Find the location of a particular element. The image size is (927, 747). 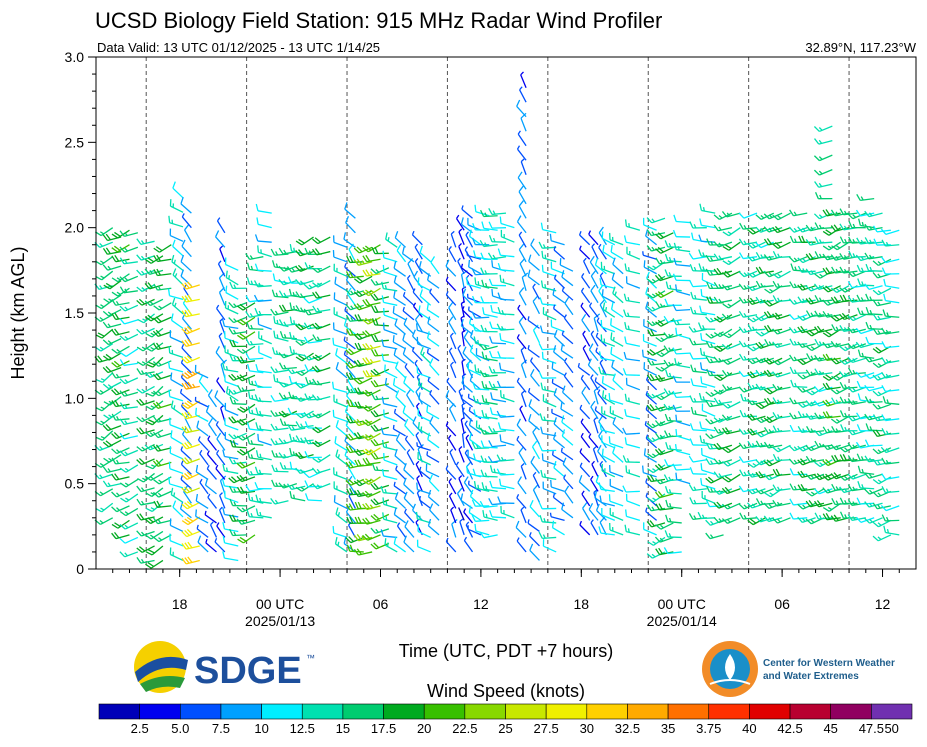

y-tick-label-0: 0 is located at coordinates (80, 569).